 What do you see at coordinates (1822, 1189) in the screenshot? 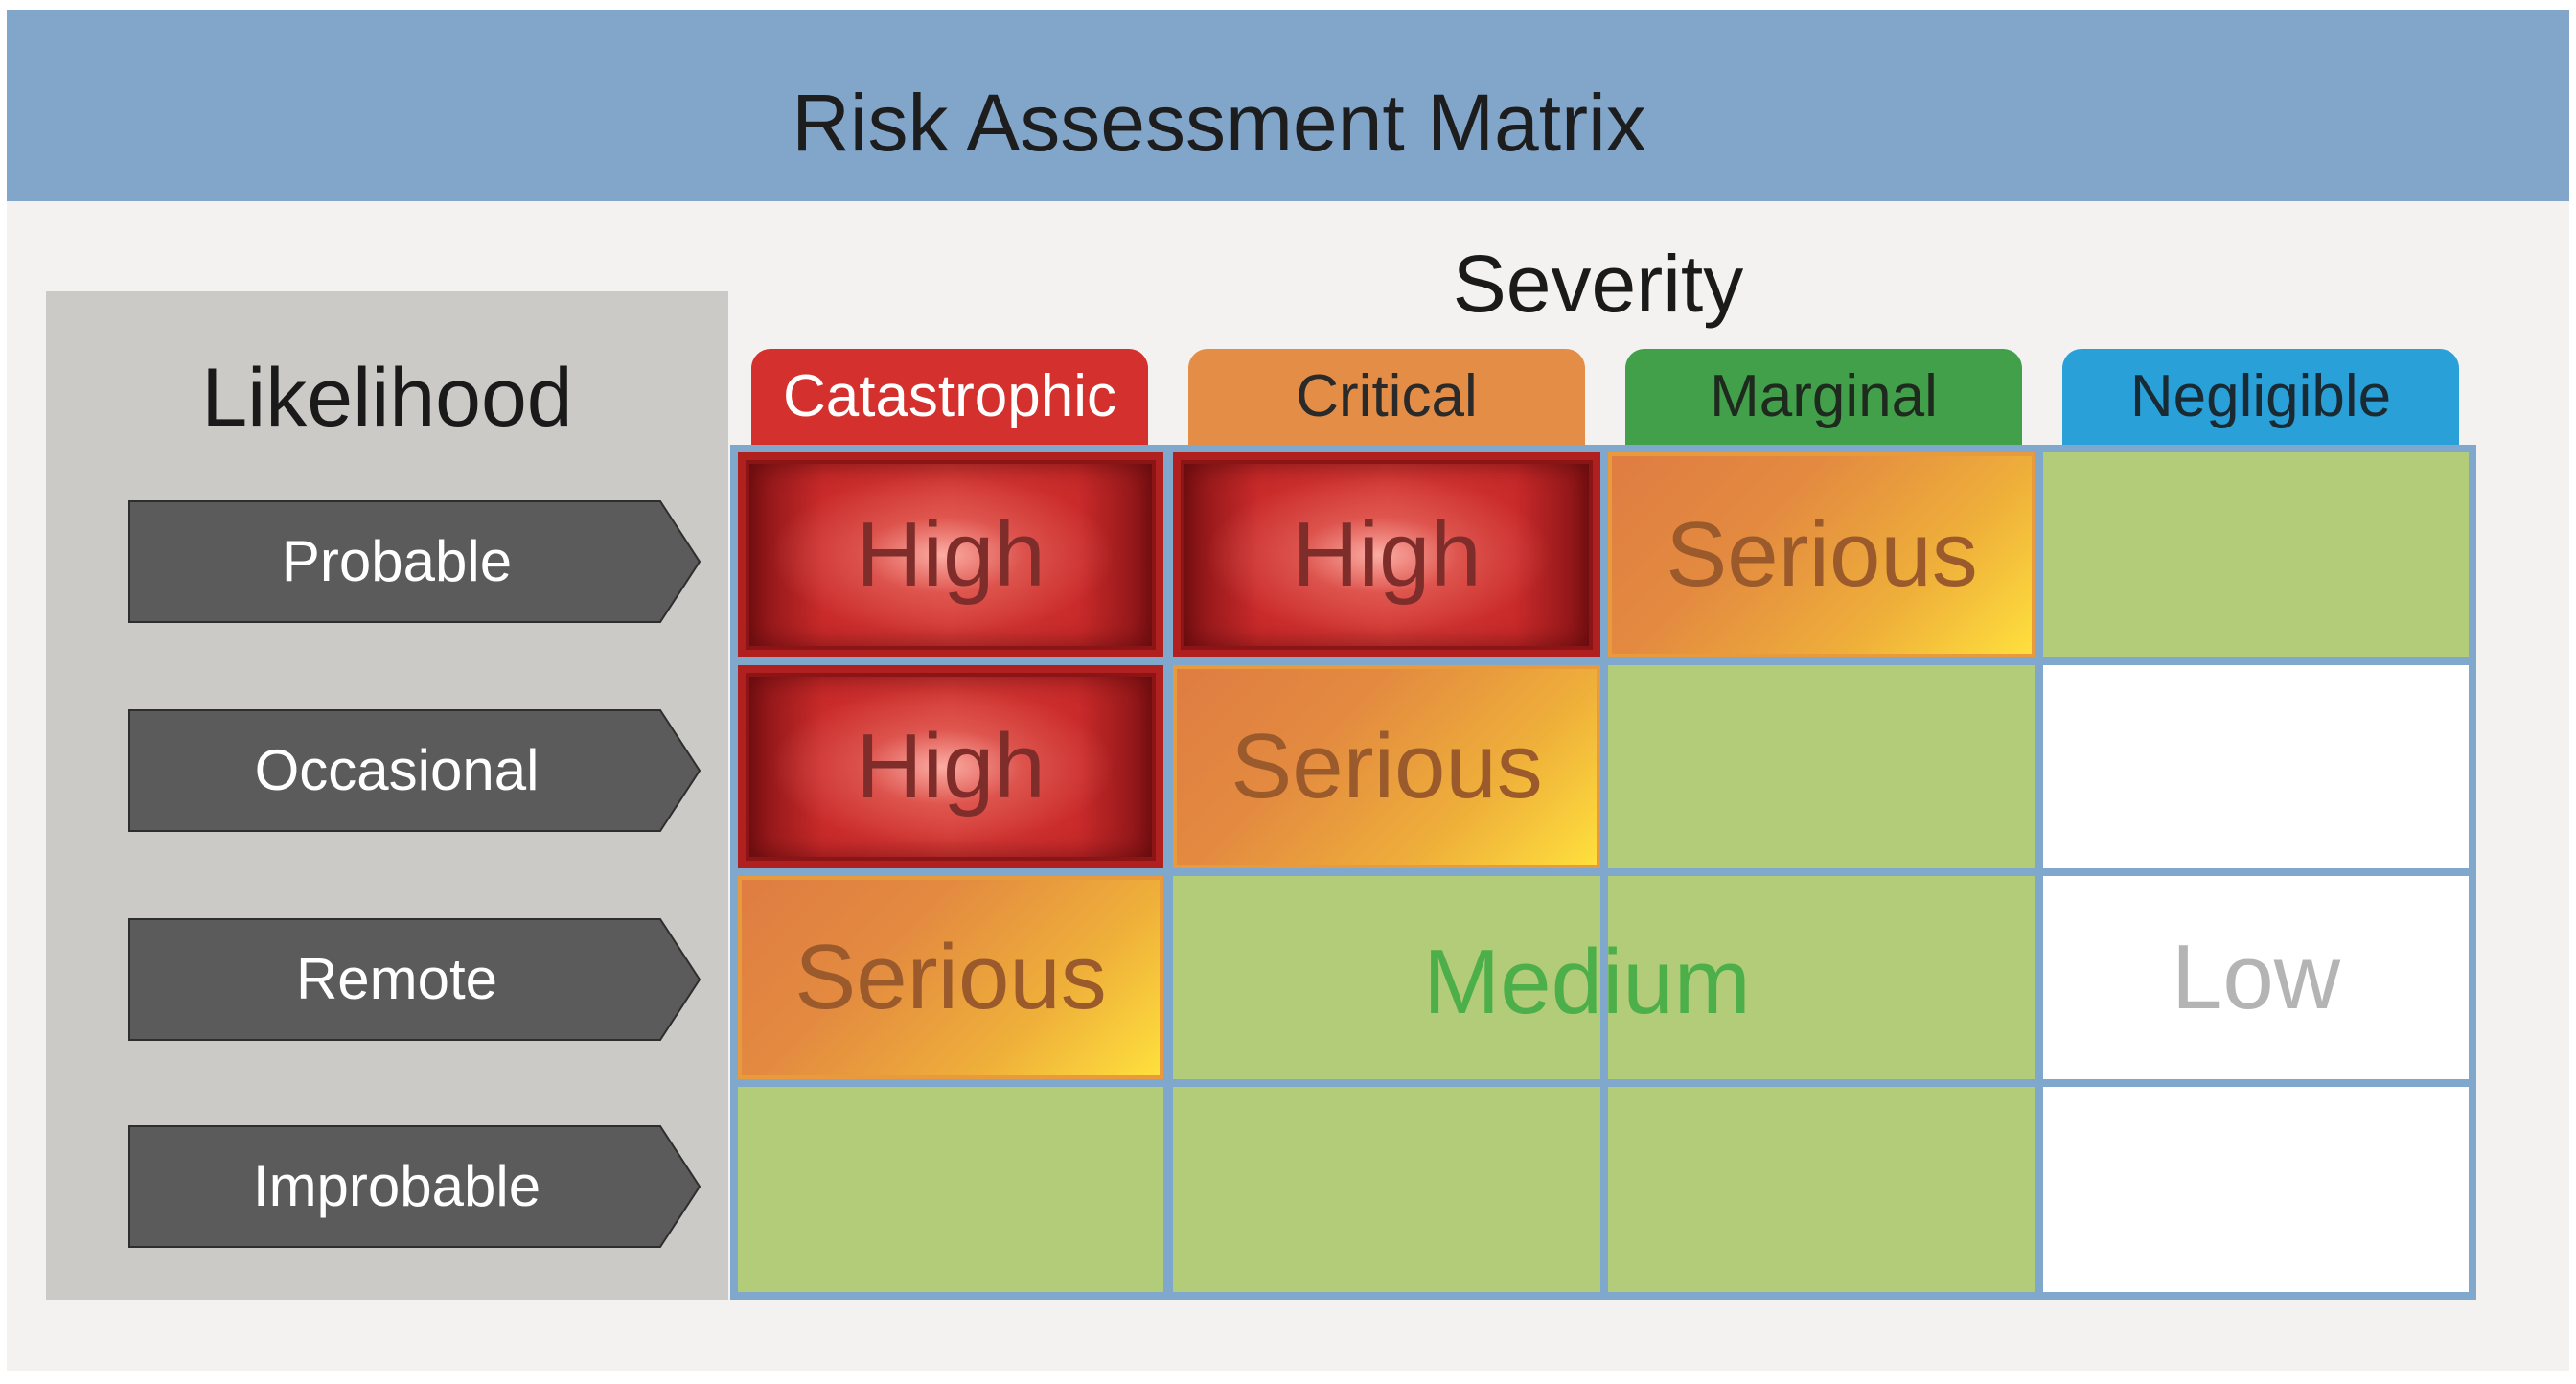
I see `cell-improbable-marginal` at bounding box center [1822, 1189].